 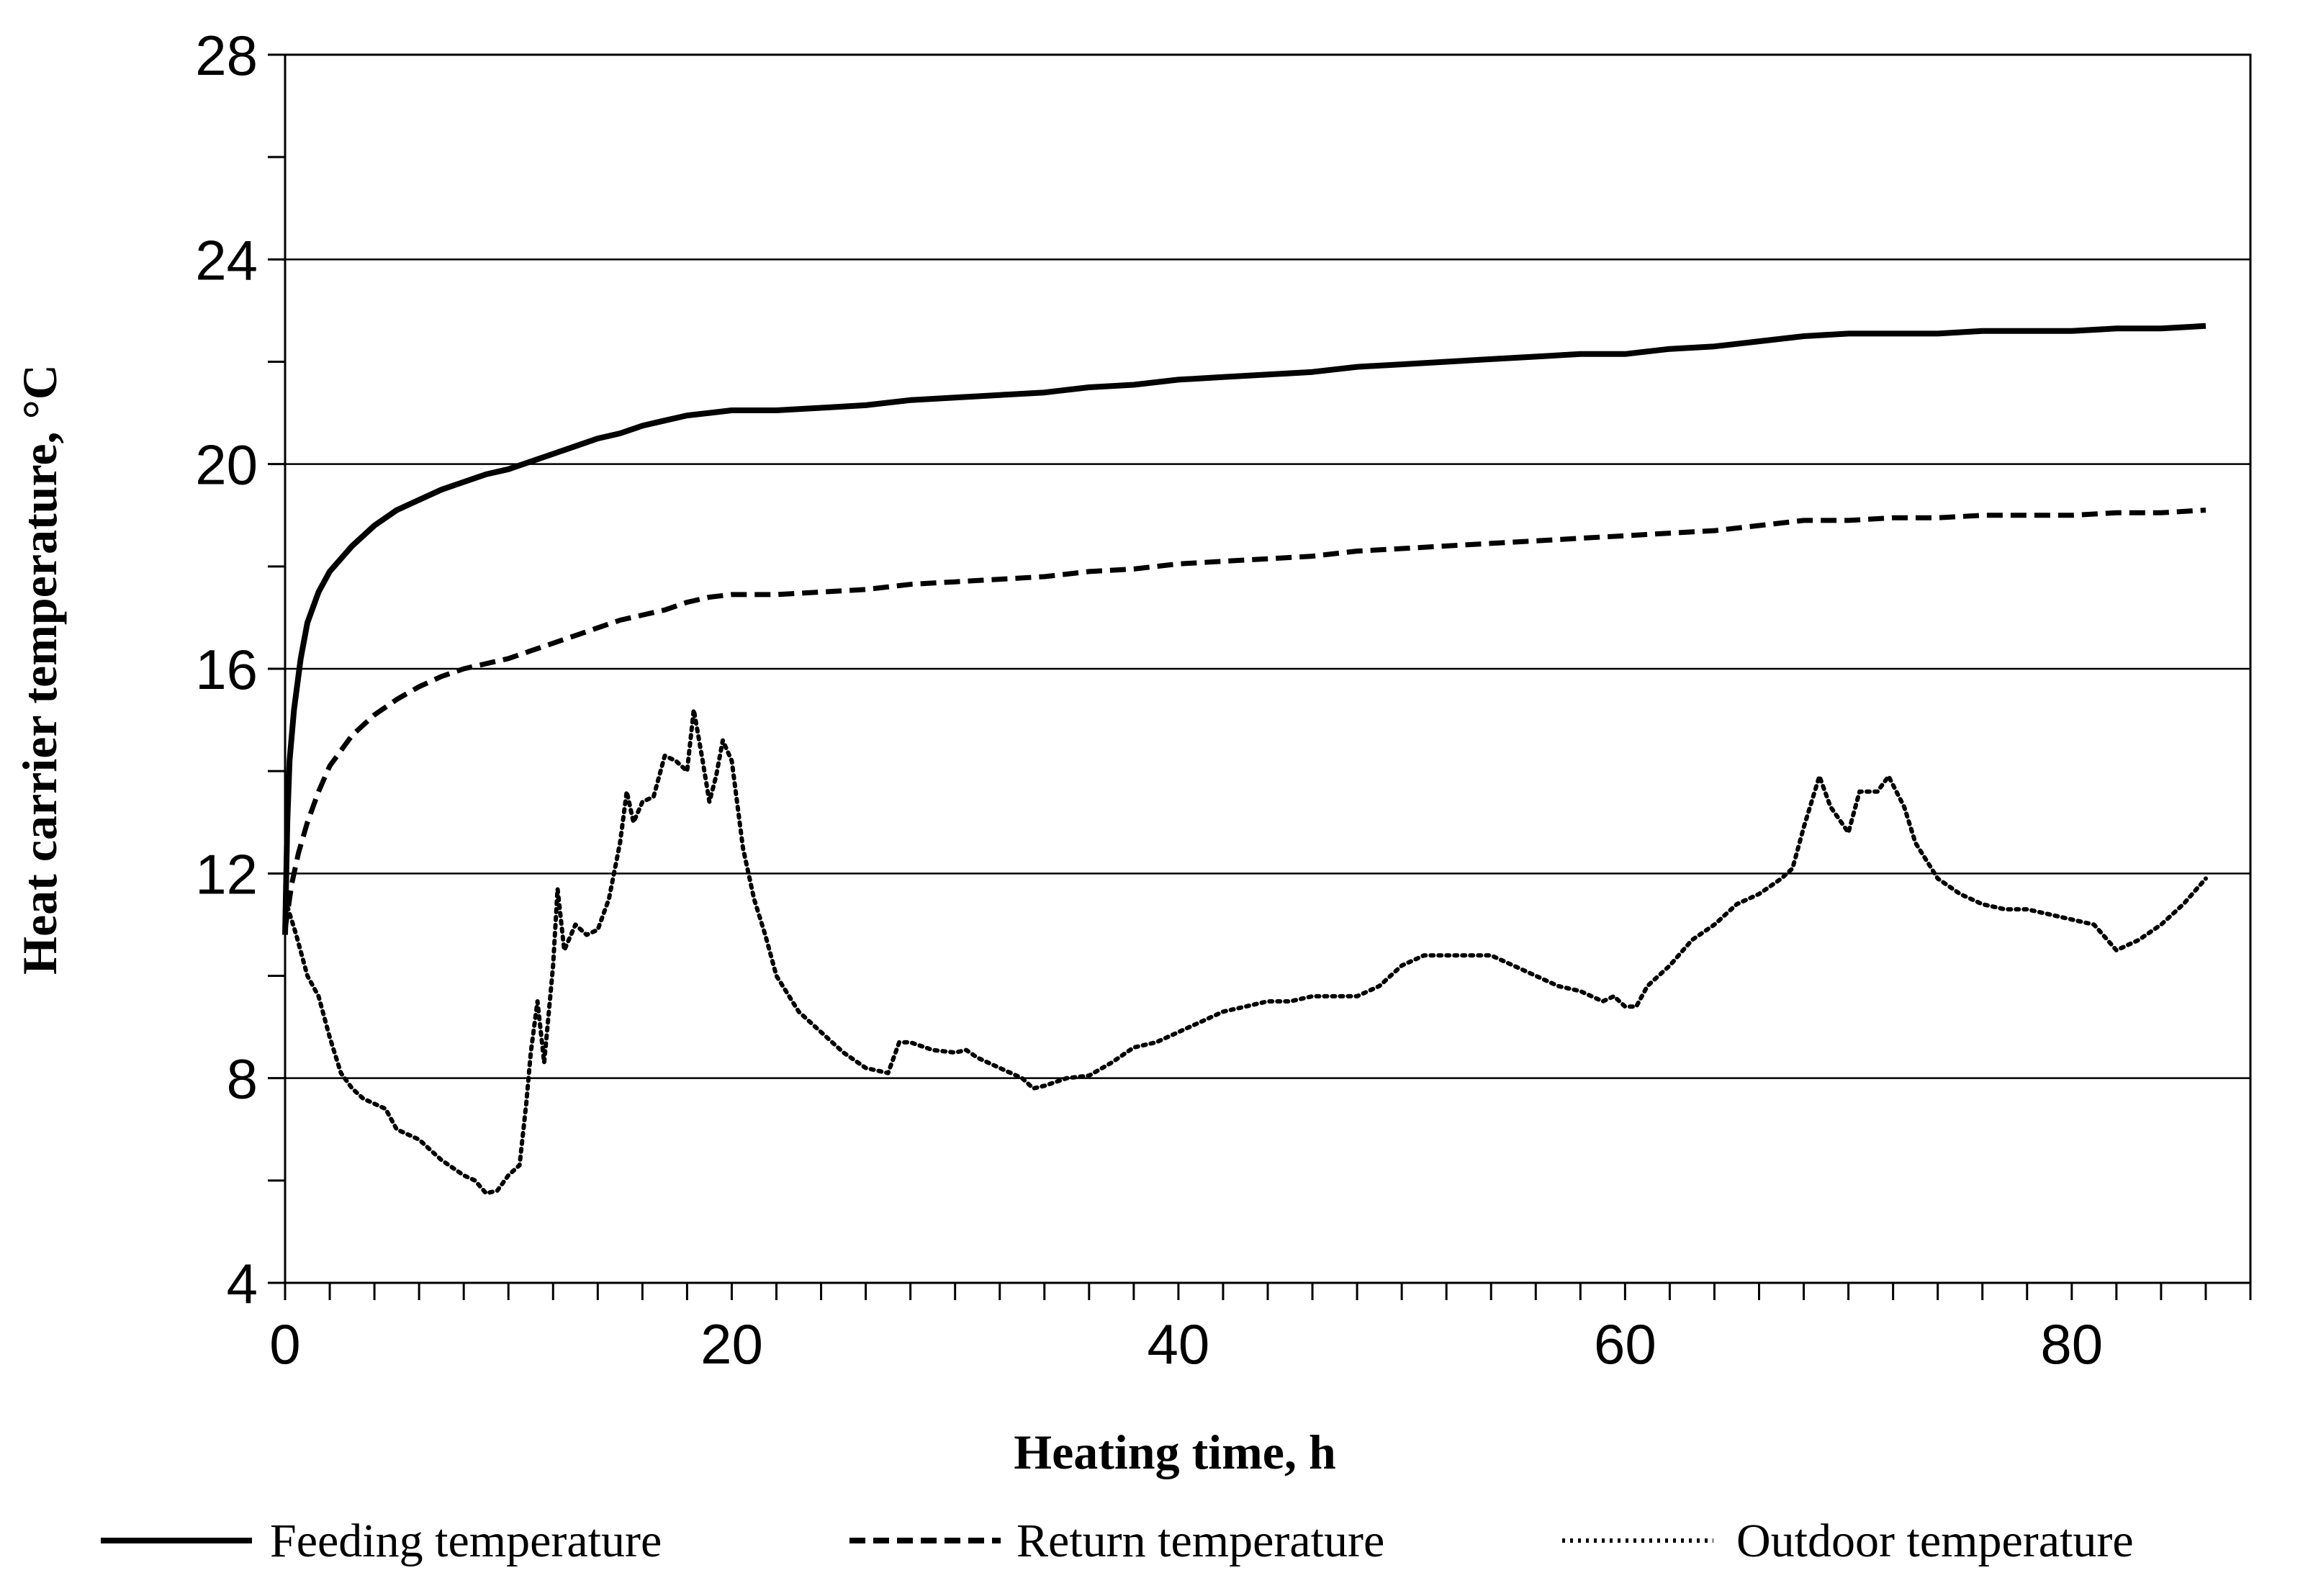 I want to click on x-tick-label-80: 80, so click(x=2071, y=1344).